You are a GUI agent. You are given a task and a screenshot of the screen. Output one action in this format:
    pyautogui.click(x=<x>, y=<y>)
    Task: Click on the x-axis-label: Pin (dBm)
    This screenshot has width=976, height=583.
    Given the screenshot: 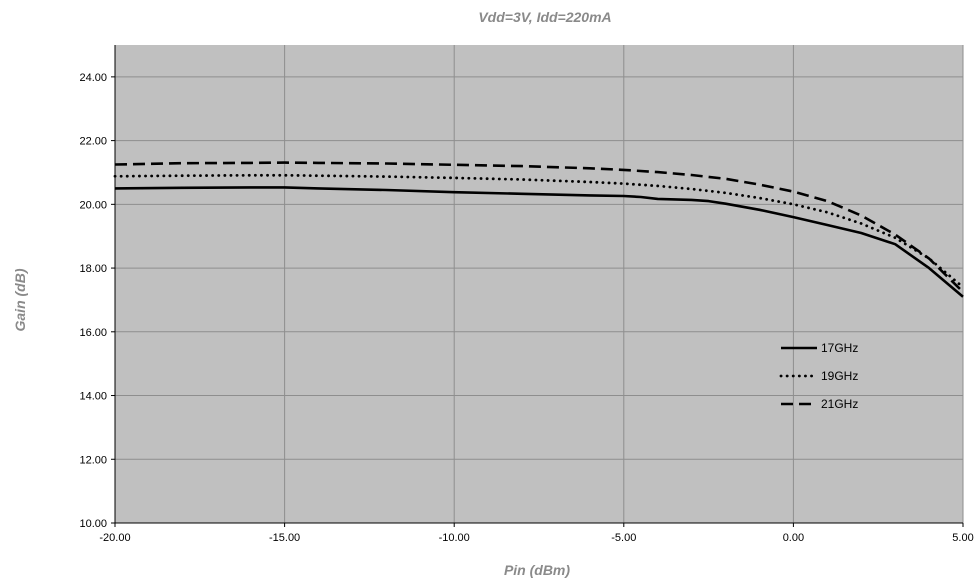 What is the action you would take?
    pyautogui.click(x=537, y=570)
    